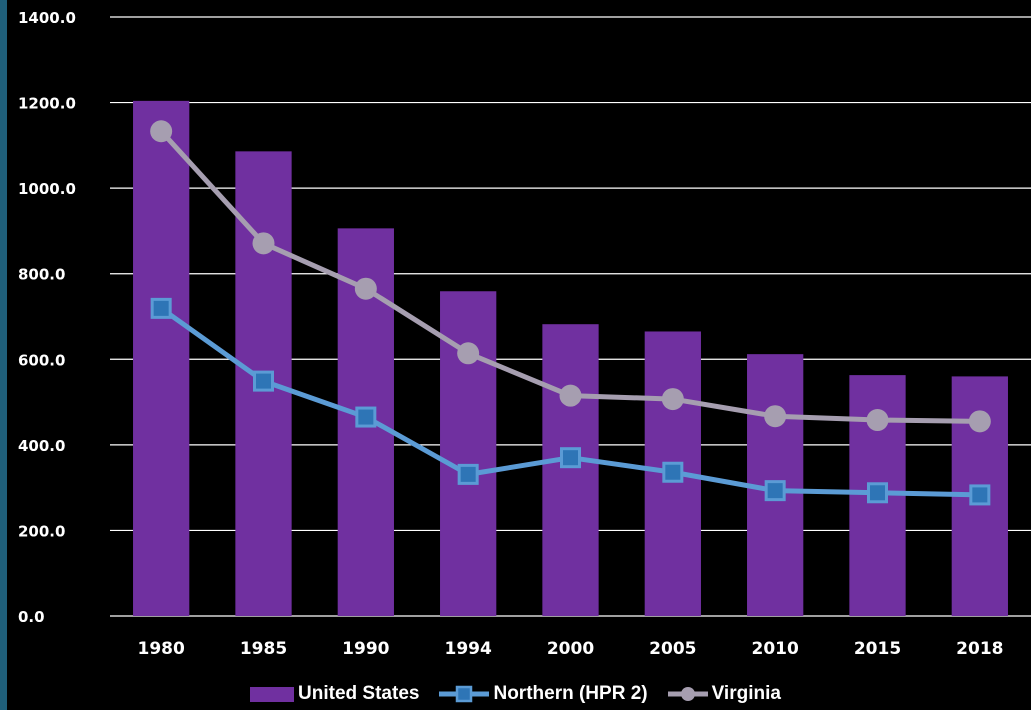 This screenshot has height=710, width=1031. Describe the element at coordinates (47, 18) in the screenshot. I see `y-tick-label: 1400.0` at that location.